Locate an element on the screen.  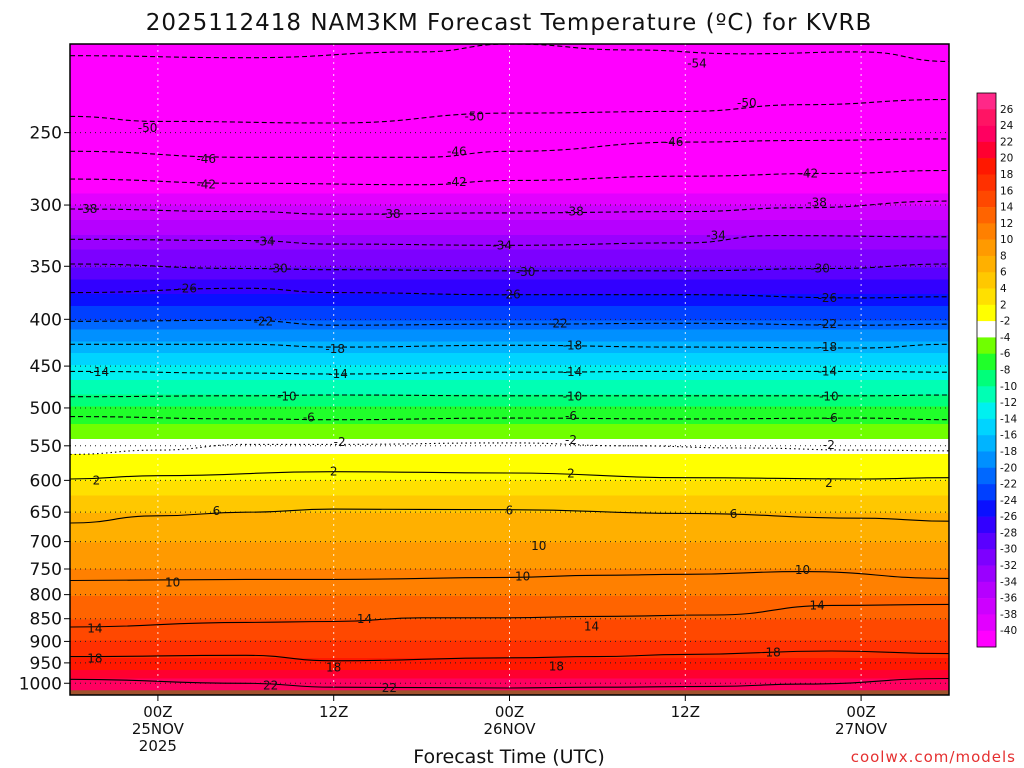
x-tick-label: 00Z is located at coordinates (509, 712).